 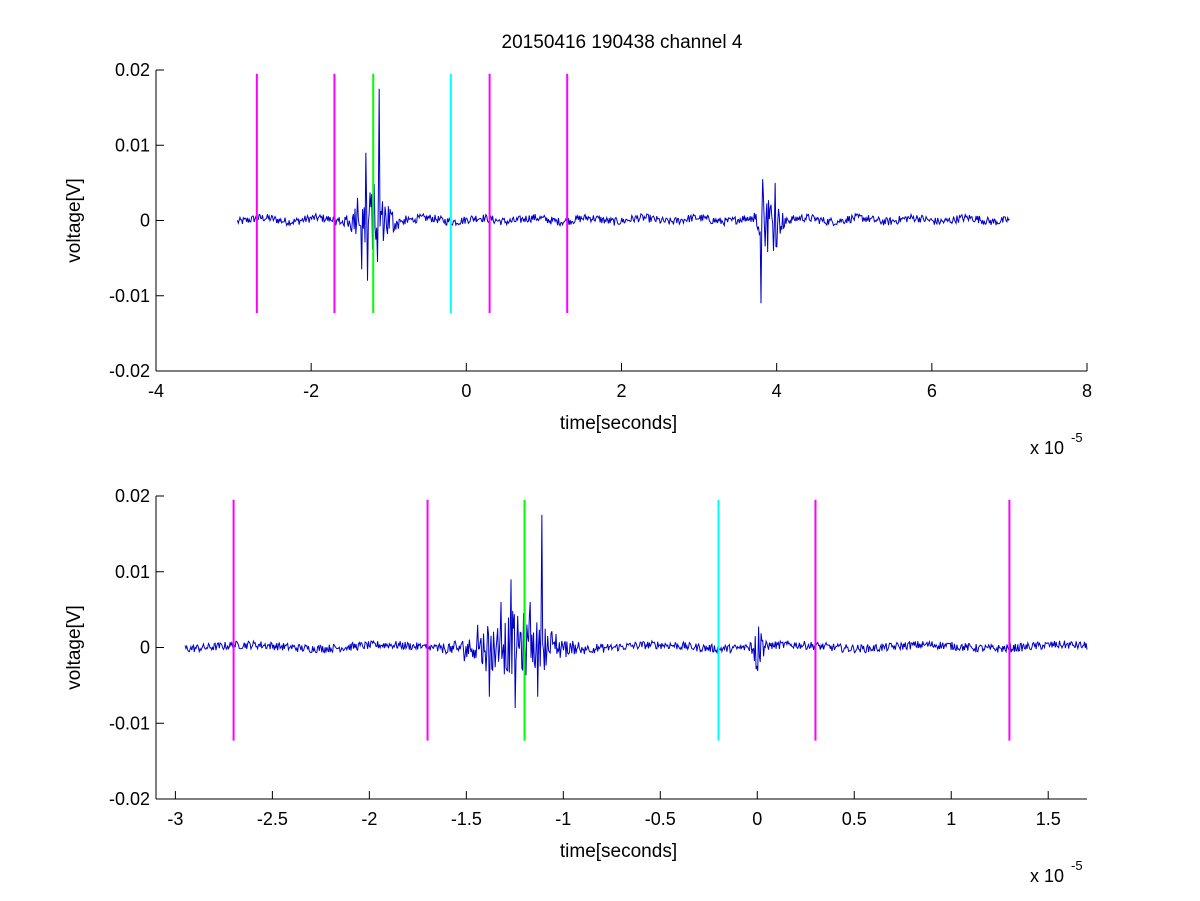 What do you see at coordinates (932, 391) in the screenshot?
I see `x-tick-label: 6` at bounding box center [932, 391].